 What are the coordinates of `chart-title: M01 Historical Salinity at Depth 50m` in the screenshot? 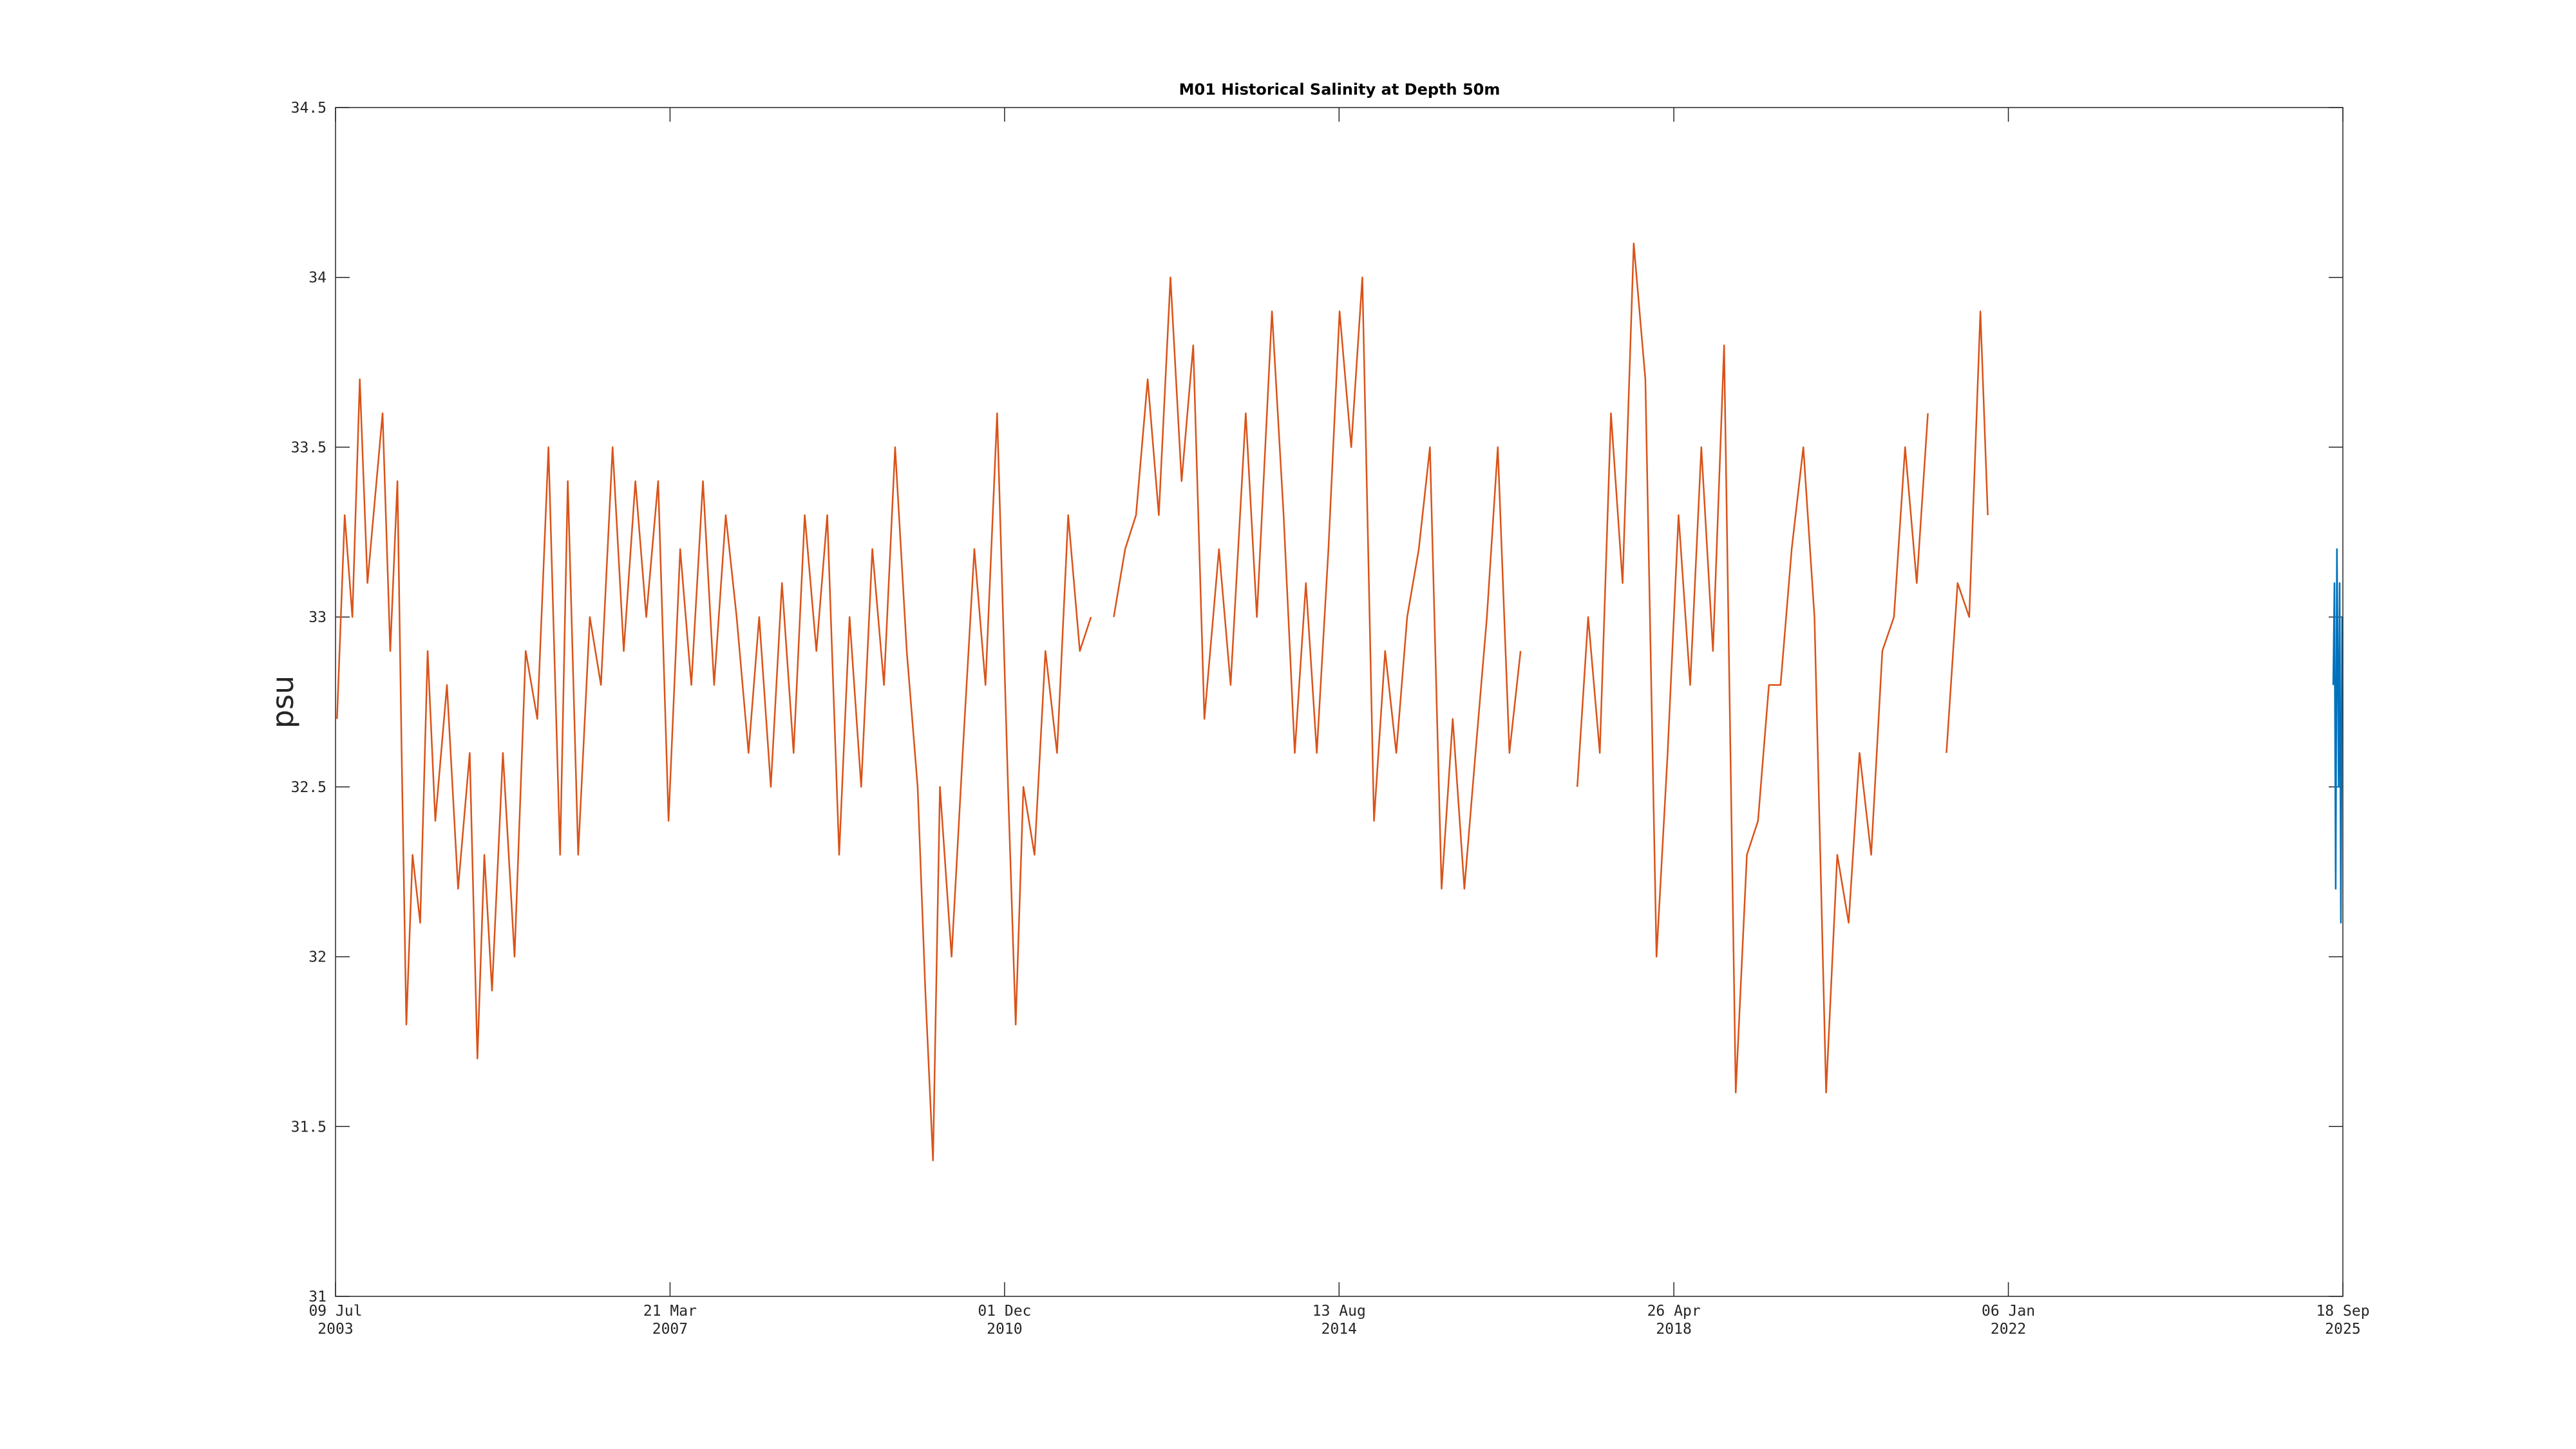 It's located at (1340, 89).